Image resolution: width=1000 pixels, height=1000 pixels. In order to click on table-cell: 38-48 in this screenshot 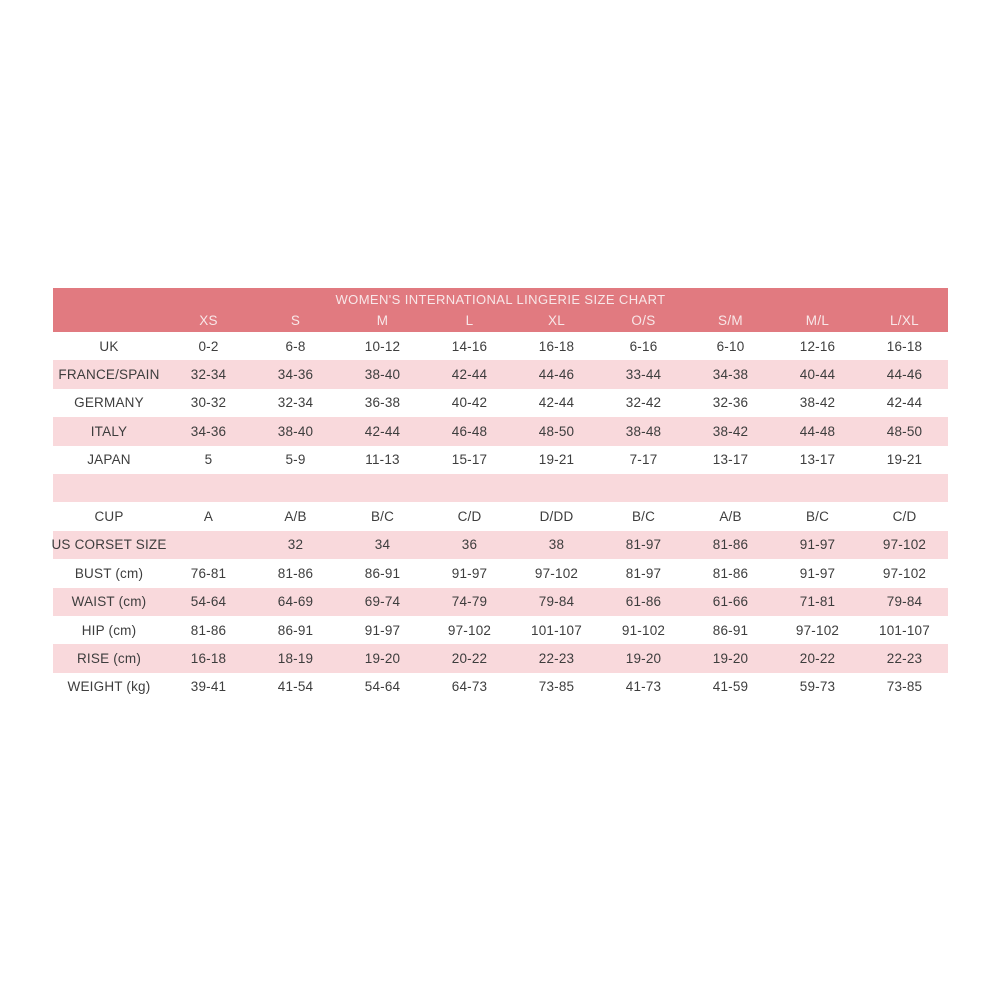, I will do `click(643, 431)`.